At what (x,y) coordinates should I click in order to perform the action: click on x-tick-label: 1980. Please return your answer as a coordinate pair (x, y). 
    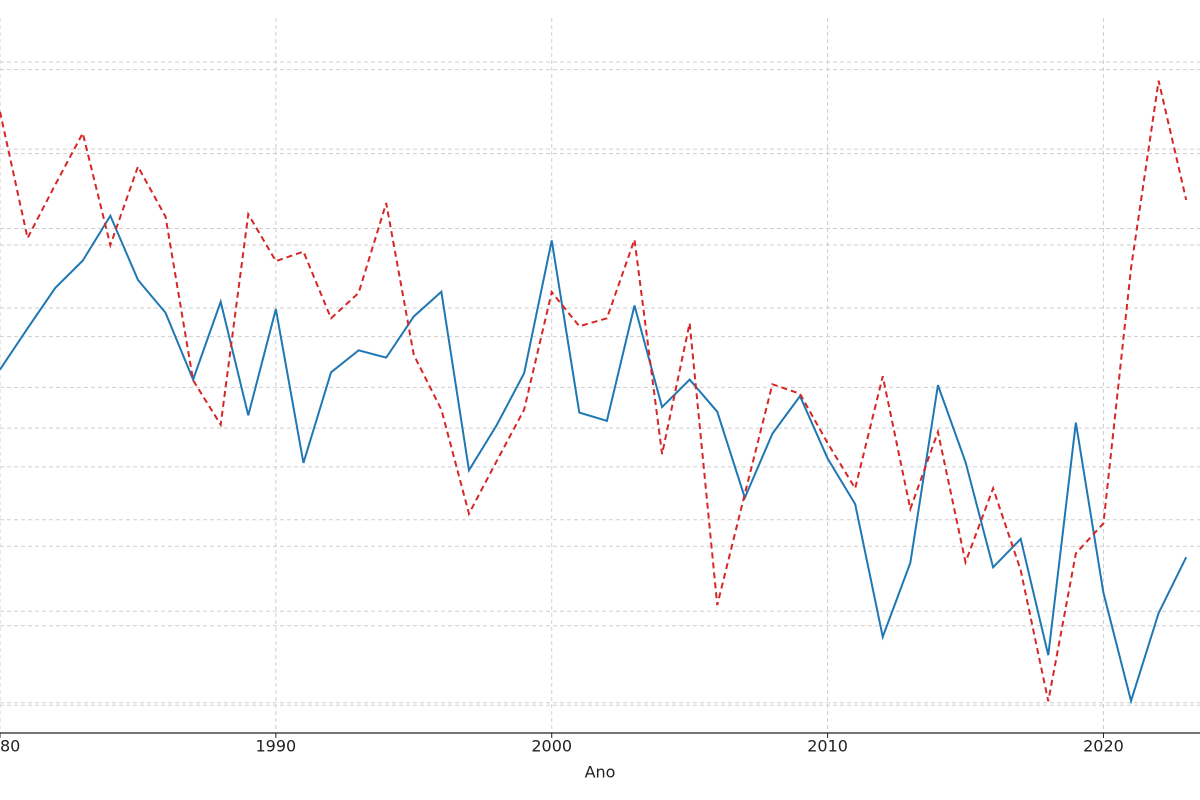
    Looking at the image, I should click on (10, 746).